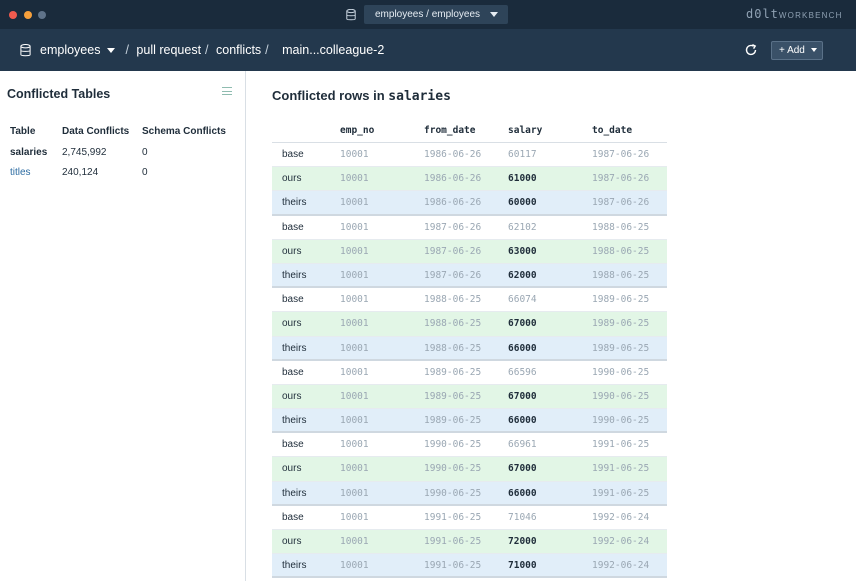  What do you see at coordinates (522, 541) in the screenshot?
I see `cell-salary: 72000` at bounding box center [522, 541].